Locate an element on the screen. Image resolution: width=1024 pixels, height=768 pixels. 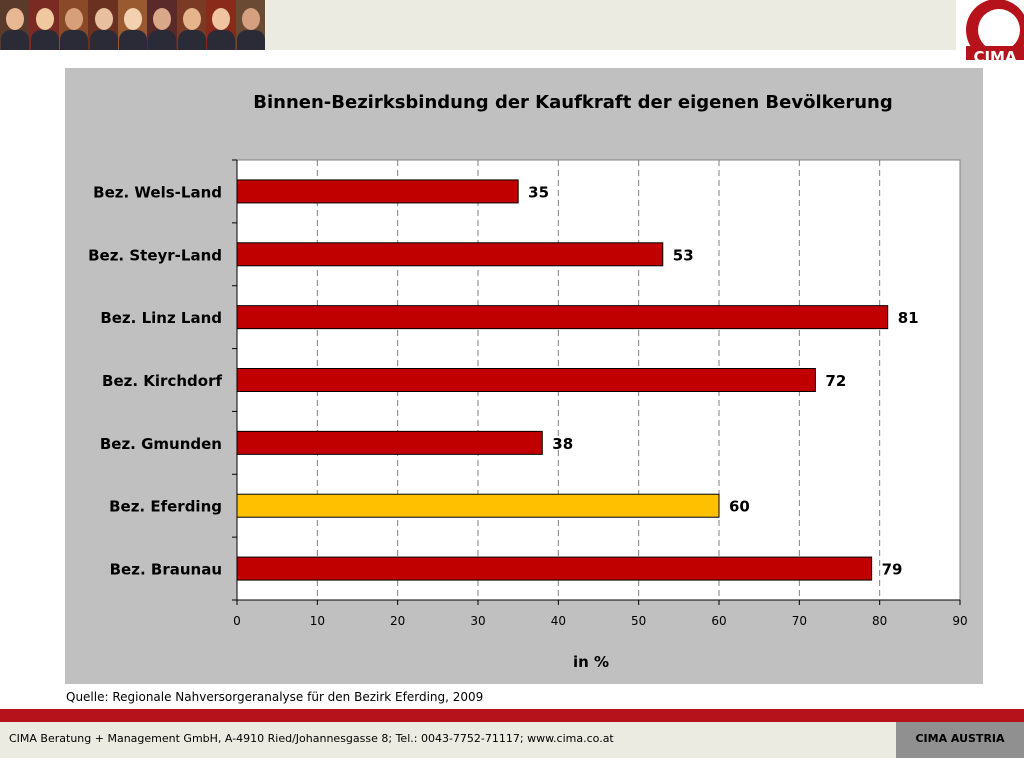
x-tick-label: 10 is located at coordinates (317, 621).